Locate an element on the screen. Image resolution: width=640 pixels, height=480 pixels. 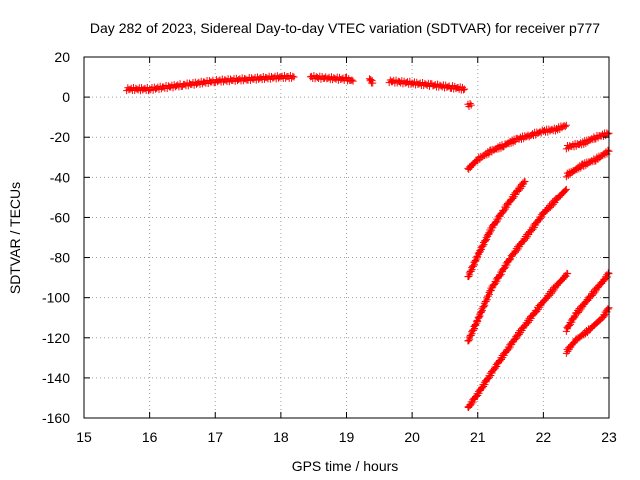
x-tick-label: 15 is located at coordinates (84, 437).